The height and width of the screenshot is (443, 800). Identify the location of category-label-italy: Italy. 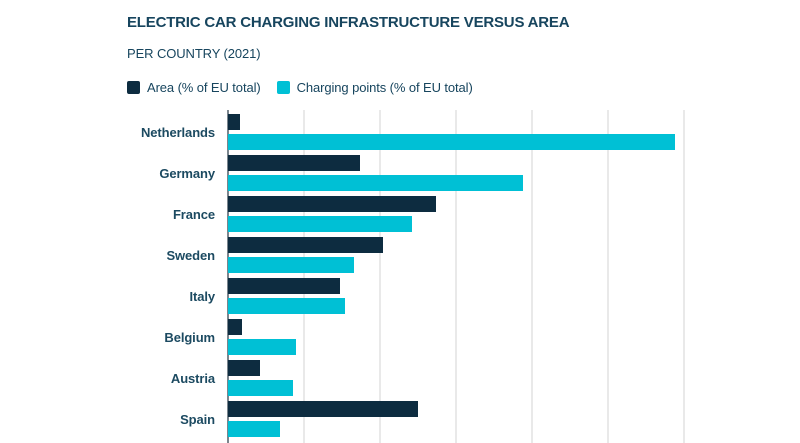
(202, 296).